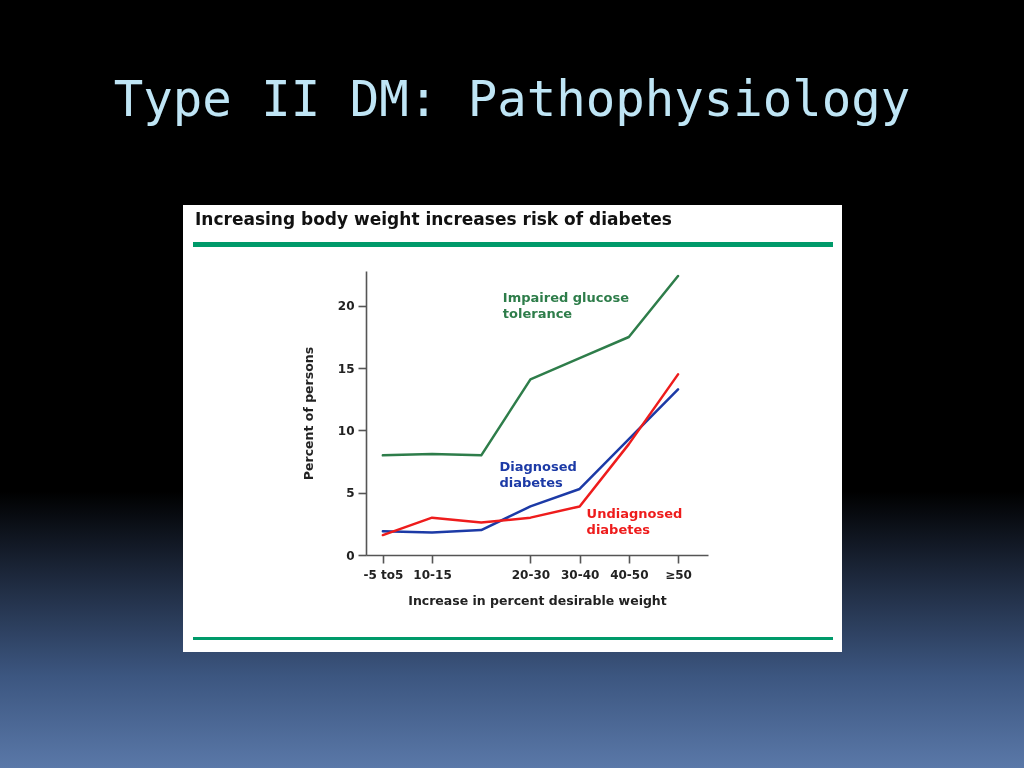 This screenshot has width=1024, height=768. What do you see at coordinates (346, 306) in the screenshot?
I see `y-tick-label: 20` at bounding box center [346, 306].